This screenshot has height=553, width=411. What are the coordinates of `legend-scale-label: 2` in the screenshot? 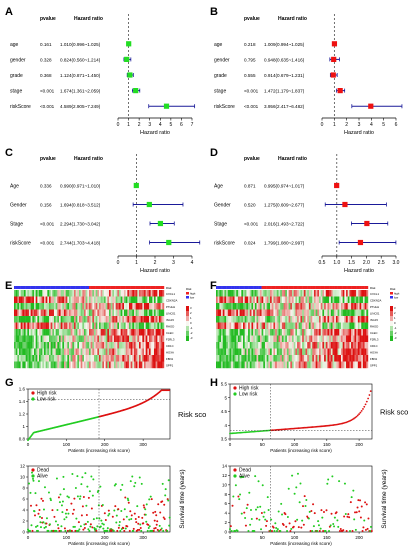 It's located at (191, 313).